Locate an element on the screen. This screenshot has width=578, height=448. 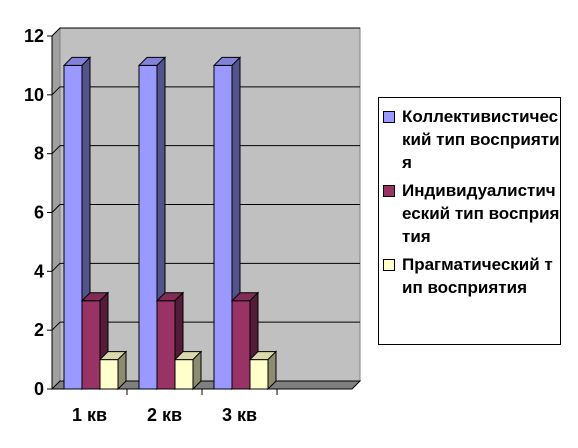
legend-item-collectivist: Коллективистический тип восприятия is located at coordinates (471, 139).